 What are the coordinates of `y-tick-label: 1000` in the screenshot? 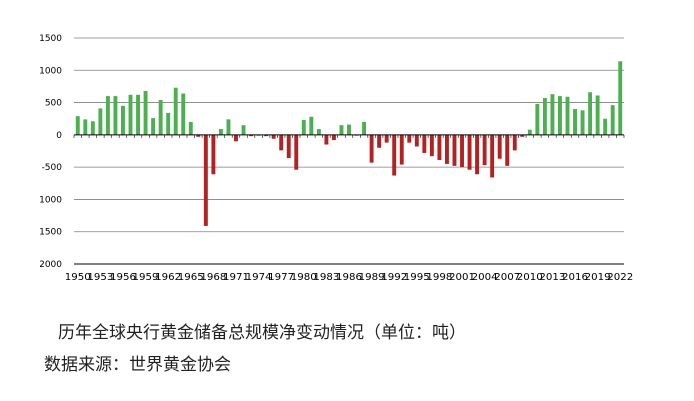 It's located at (51, 71).